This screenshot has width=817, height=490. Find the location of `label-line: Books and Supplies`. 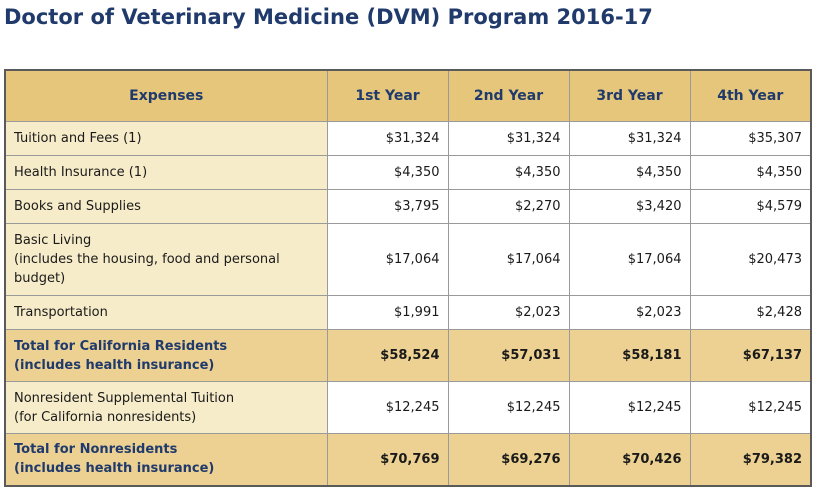

label-line: Books and Supplies is located at coordinates (77, 206).